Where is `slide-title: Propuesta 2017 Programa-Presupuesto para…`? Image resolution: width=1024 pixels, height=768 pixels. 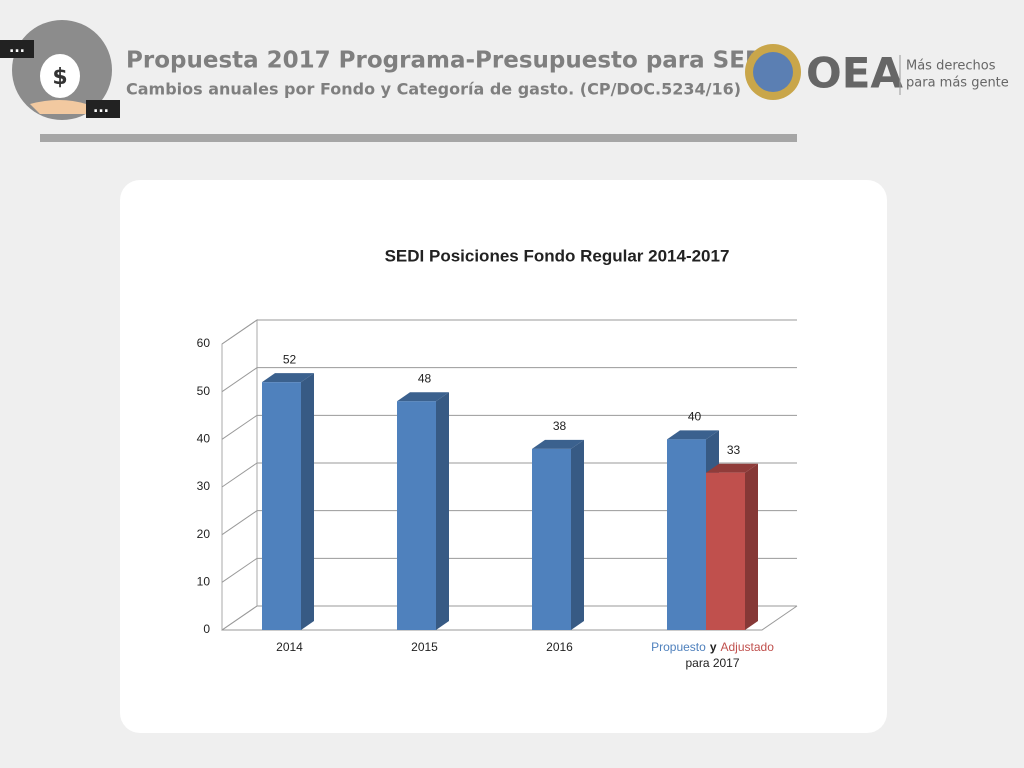
slide-title: Propuesta 2017 Programa-Presupuesto para… is located at coordinates (449, 61).